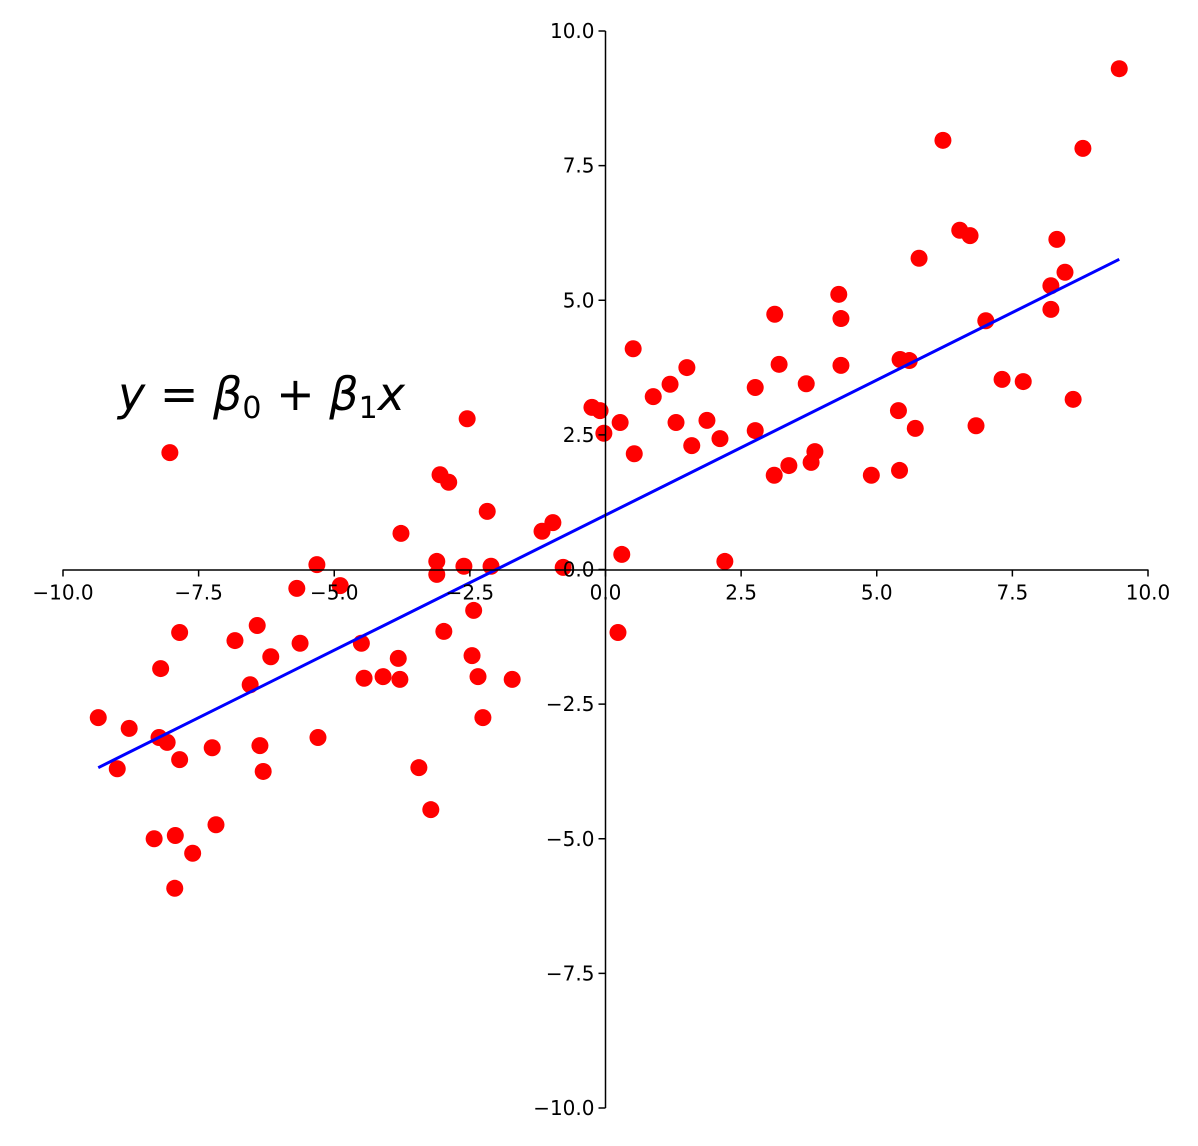 The height and width of the screenshot is (1146, 1198). What do you see at coordinates (570, 839) in the screenshot?
I see `y-tick-label: −5.0` at bounding box center [570, 839].